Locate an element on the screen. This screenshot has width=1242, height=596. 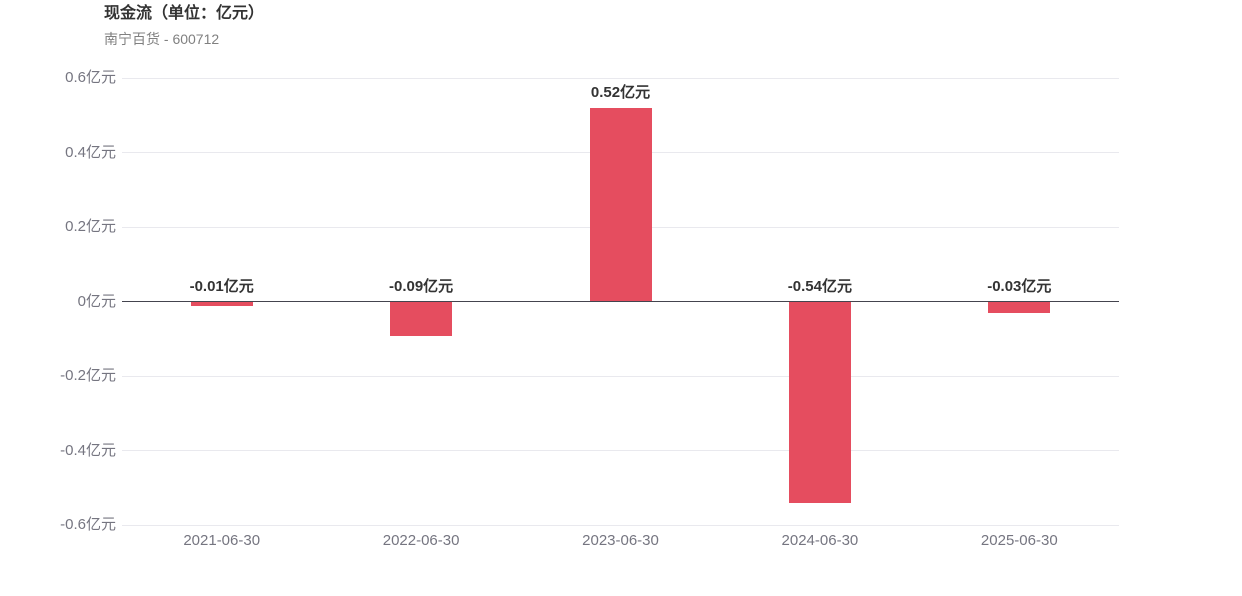
y-axis-tick-label: 0.4亿元 is located at coordinates (90, 152).